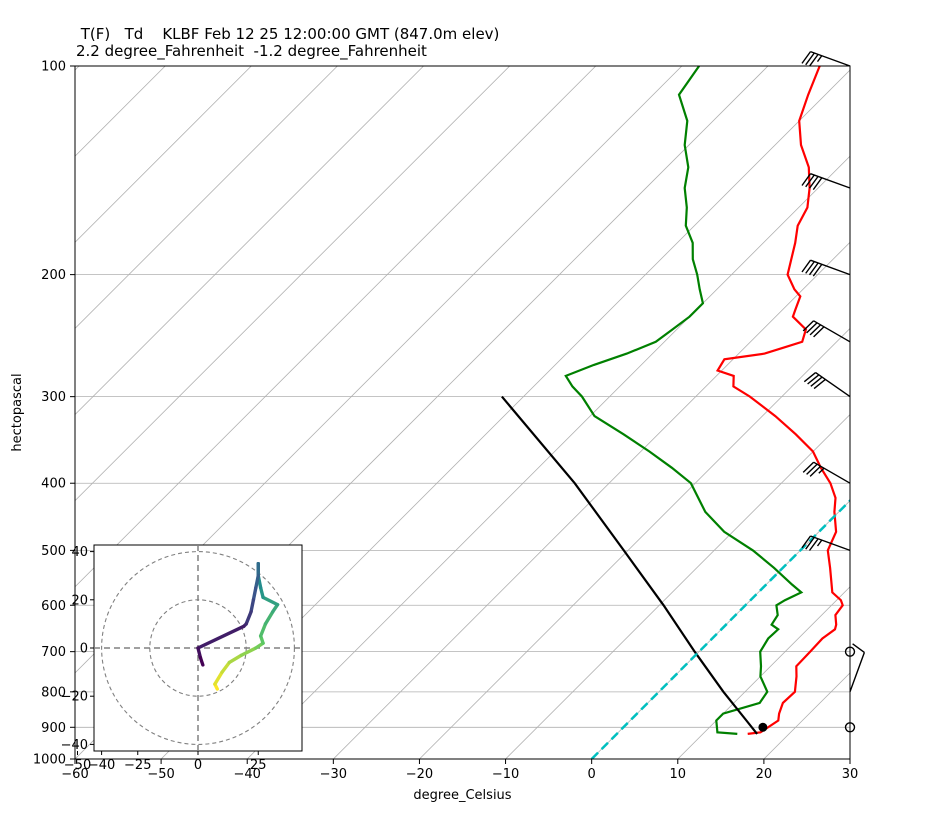 This screenshot has width=937, height=824. I want to click on x-tick-label: −40, so click(247, 774).